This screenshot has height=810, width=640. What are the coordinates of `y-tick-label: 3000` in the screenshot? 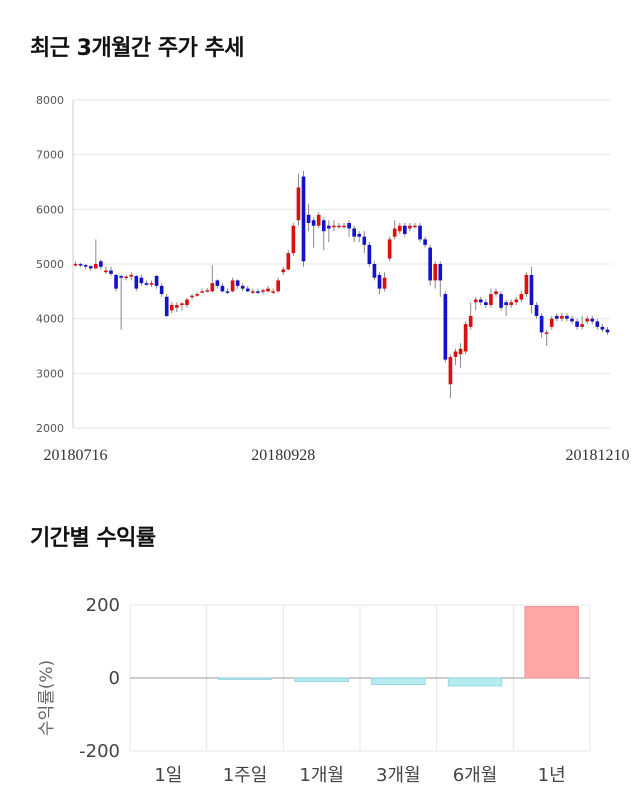 It's located at (50, 373).